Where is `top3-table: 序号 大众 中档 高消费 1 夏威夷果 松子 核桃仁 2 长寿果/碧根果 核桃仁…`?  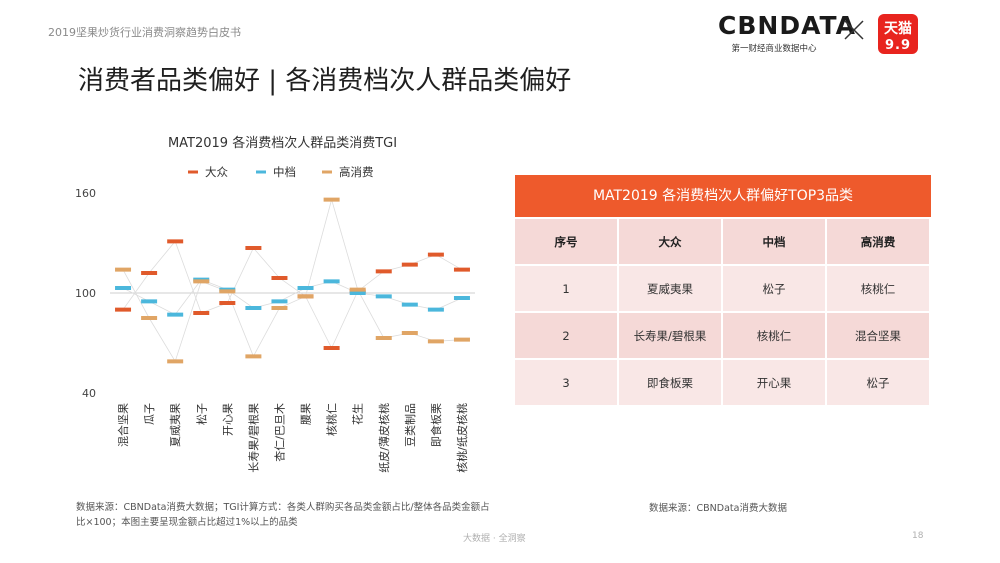 top3-table: 序号 大众 中档 高消费 1 夏威夷果 松子 核桃仁 2 长寿果/碧根果 核桃仁… is located at coordinates (723, 313).